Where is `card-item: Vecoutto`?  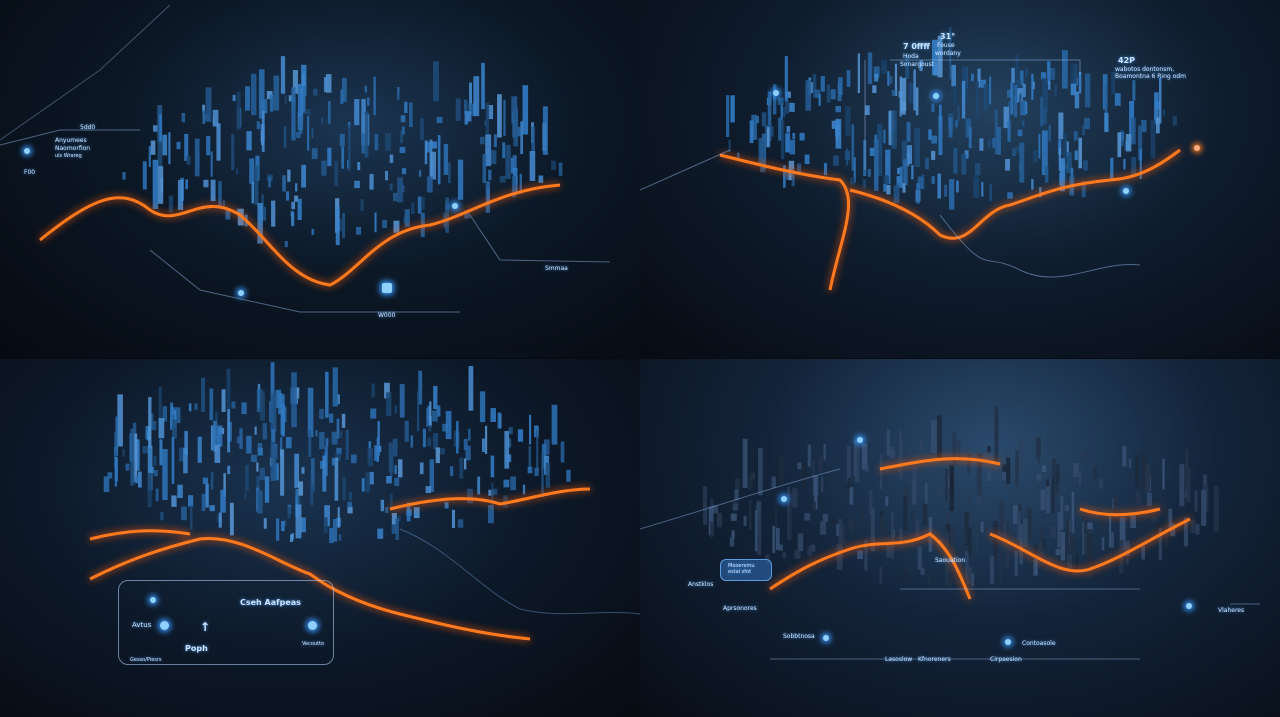
card-item: Vecoutto is located at coordinates (313, 644).